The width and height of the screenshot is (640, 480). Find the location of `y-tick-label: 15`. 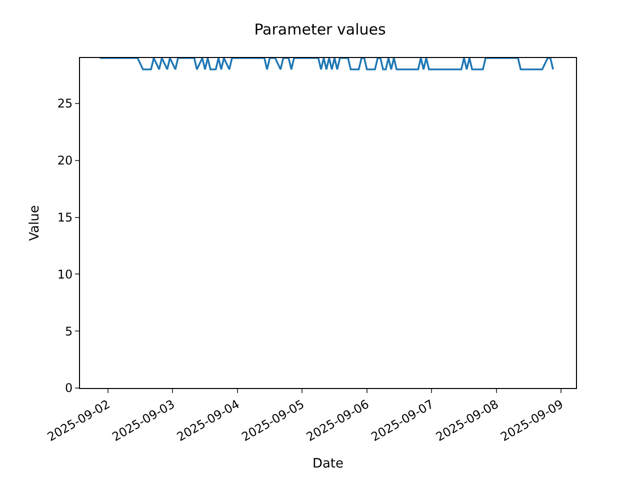

y-tick-label: 15 is located at coordinates (65, 217).